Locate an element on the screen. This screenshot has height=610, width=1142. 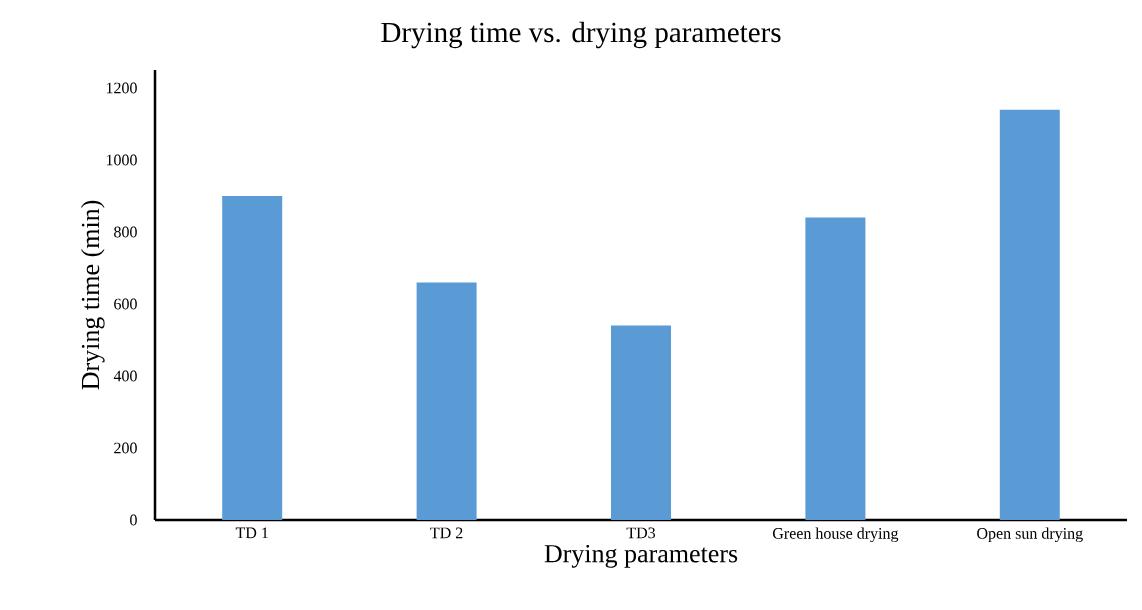
y-tick-label: 600 is located at coordinates (125, 304).